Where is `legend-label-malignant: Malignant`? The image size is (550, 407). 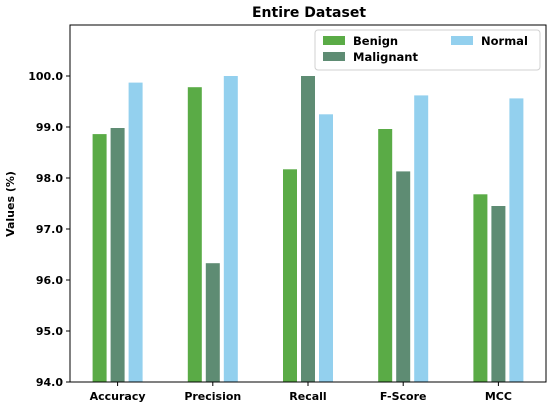
legend-label-malignant: Malignant is located at coordinates (385, 57).